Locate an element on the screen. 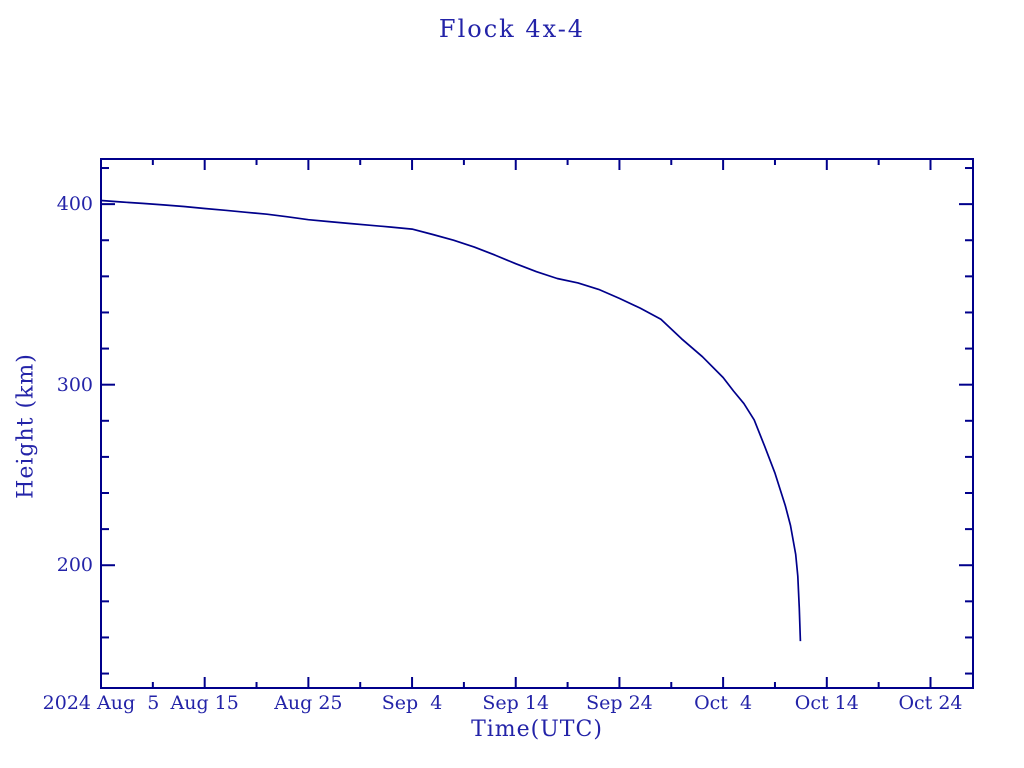 Image resolution: width=1024 pixels, height=768 pixels. x-tick-label: 2024 Aug 5 is located at coordinates (101, 703).